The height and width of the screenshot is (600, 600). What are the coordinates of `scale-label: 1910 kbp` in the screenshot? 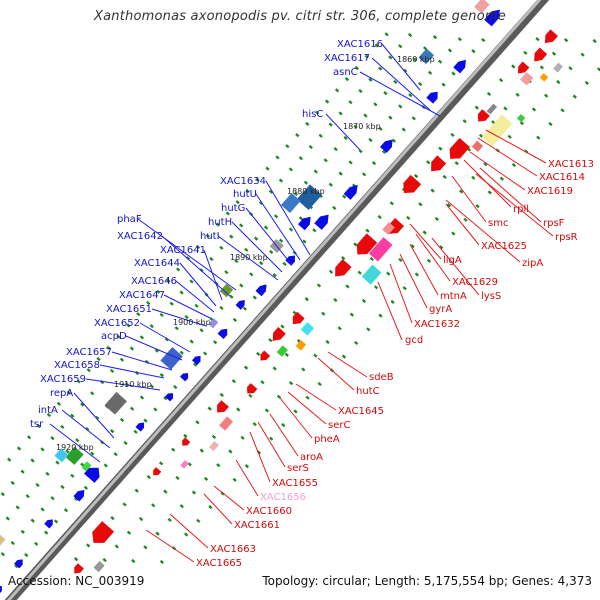 It's located at (133, 384).